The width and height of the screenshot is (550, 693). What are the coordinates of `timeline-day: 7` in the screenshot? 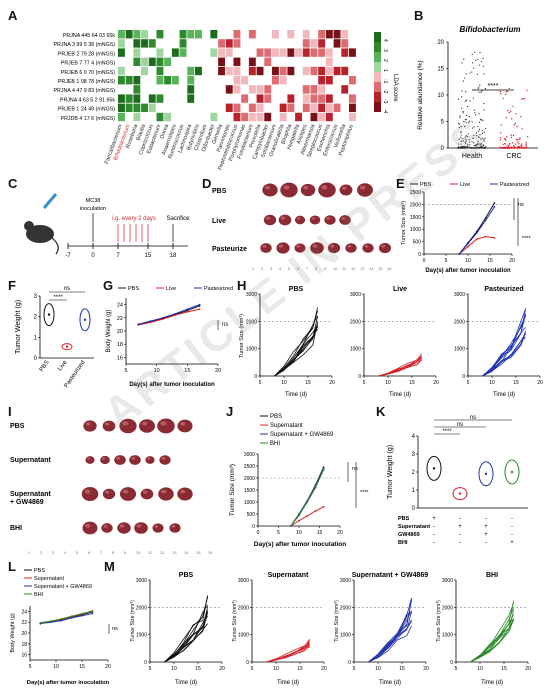 It's located at (118, 256).